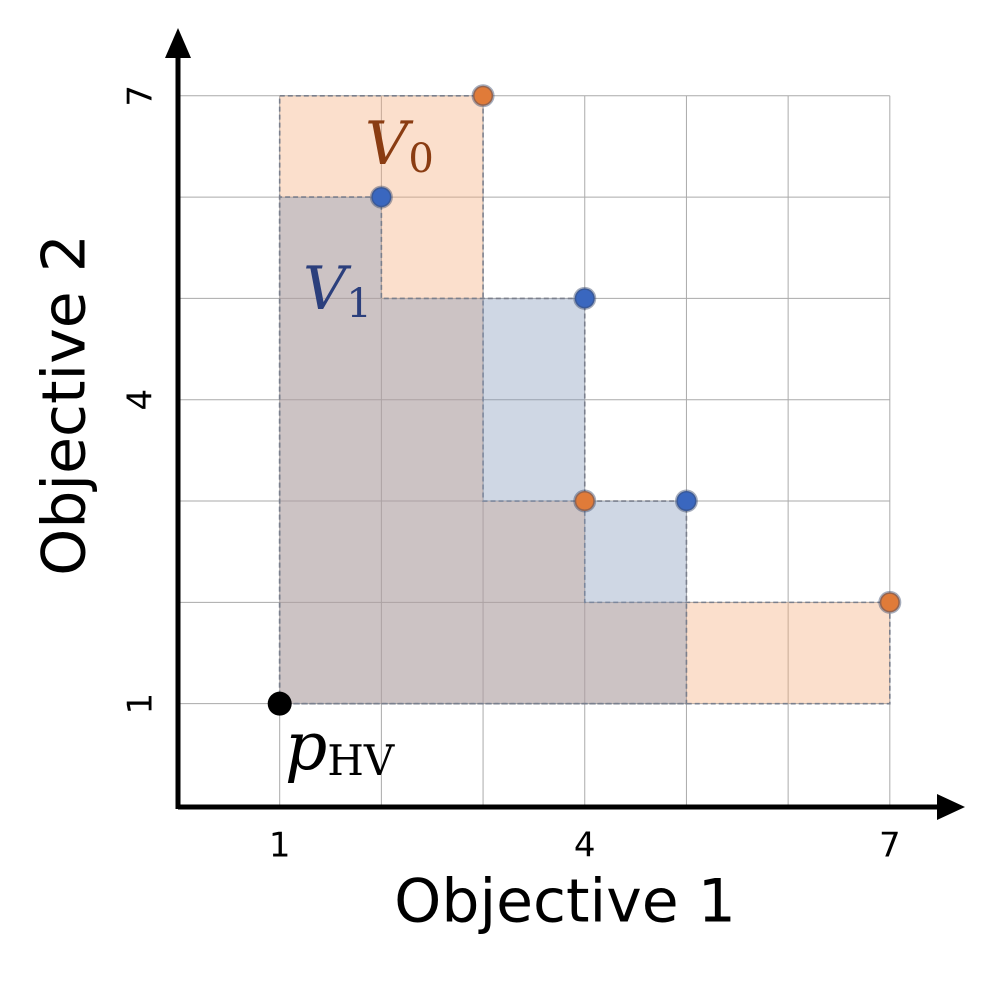  Describe the element at coordinates (280, 846) in the screenshot. I see `x-tick-label: 1` at that location.